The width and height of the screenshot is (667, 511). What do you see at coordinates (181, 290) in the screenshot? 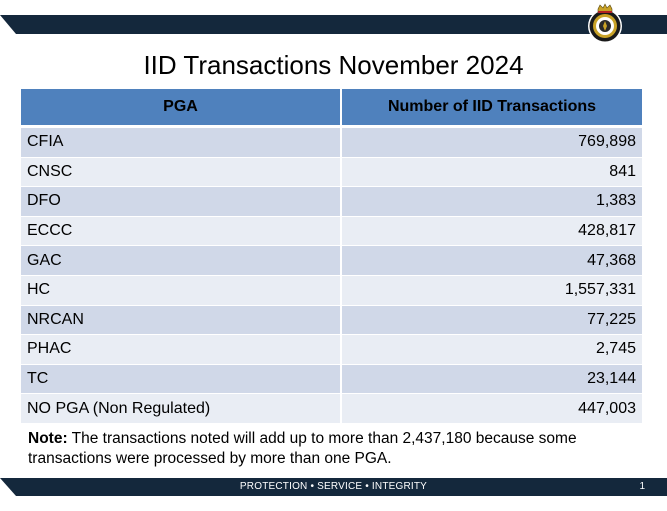
I see `pga-cell: HC` at bounding box center [181, 290].